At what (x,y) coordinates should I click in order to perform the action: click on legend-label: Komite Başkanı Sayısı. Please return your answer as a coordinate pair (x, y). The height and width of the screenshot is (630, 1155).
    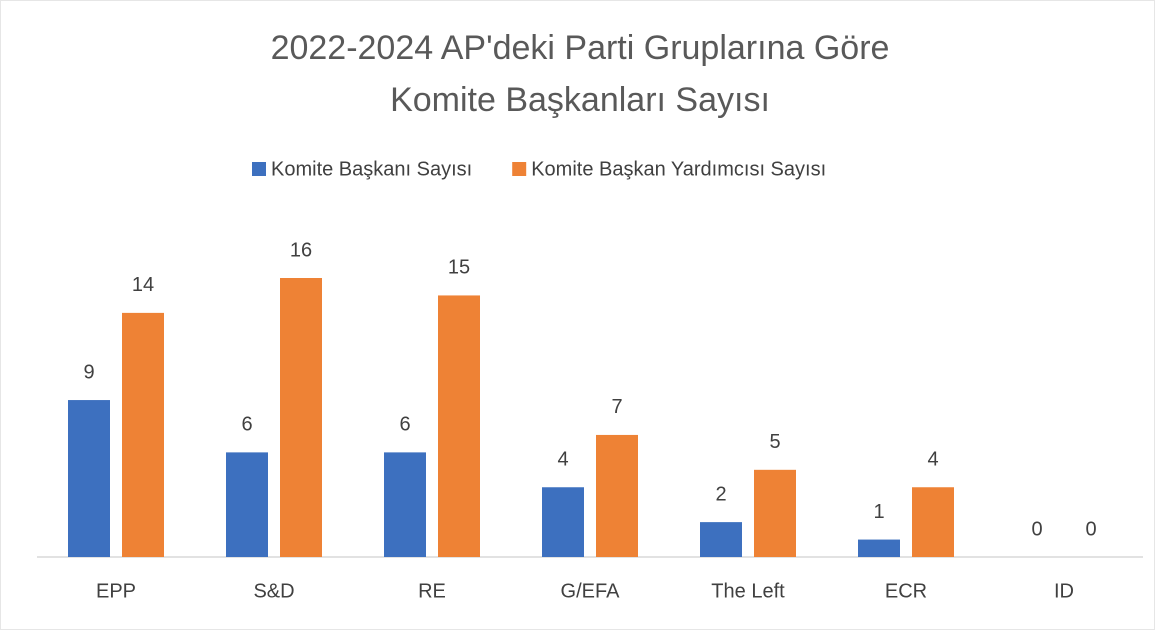
    Looking at the image, I should click on (371, 169).